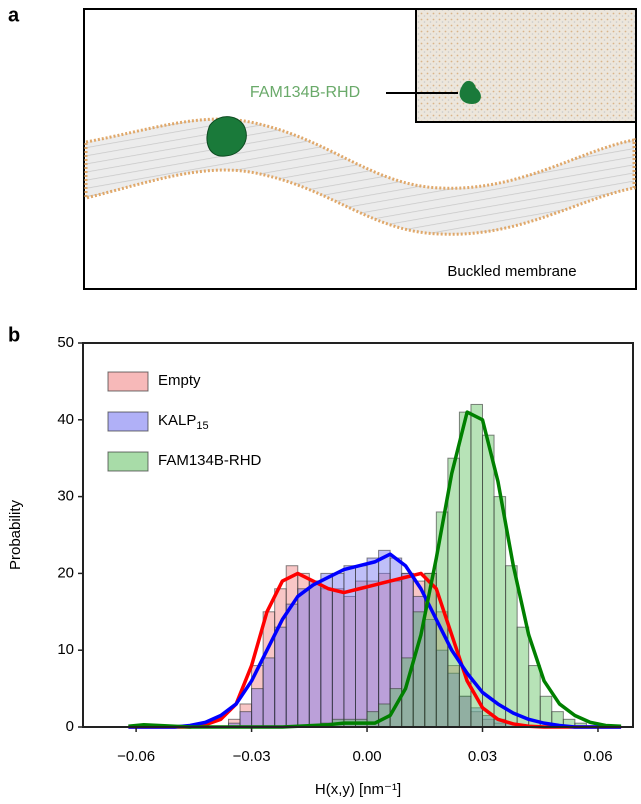 The image size is (641, 804). Describe the element at coordinates (177, 420) in the screenshot. I see `legend-name: KALP` at that location.